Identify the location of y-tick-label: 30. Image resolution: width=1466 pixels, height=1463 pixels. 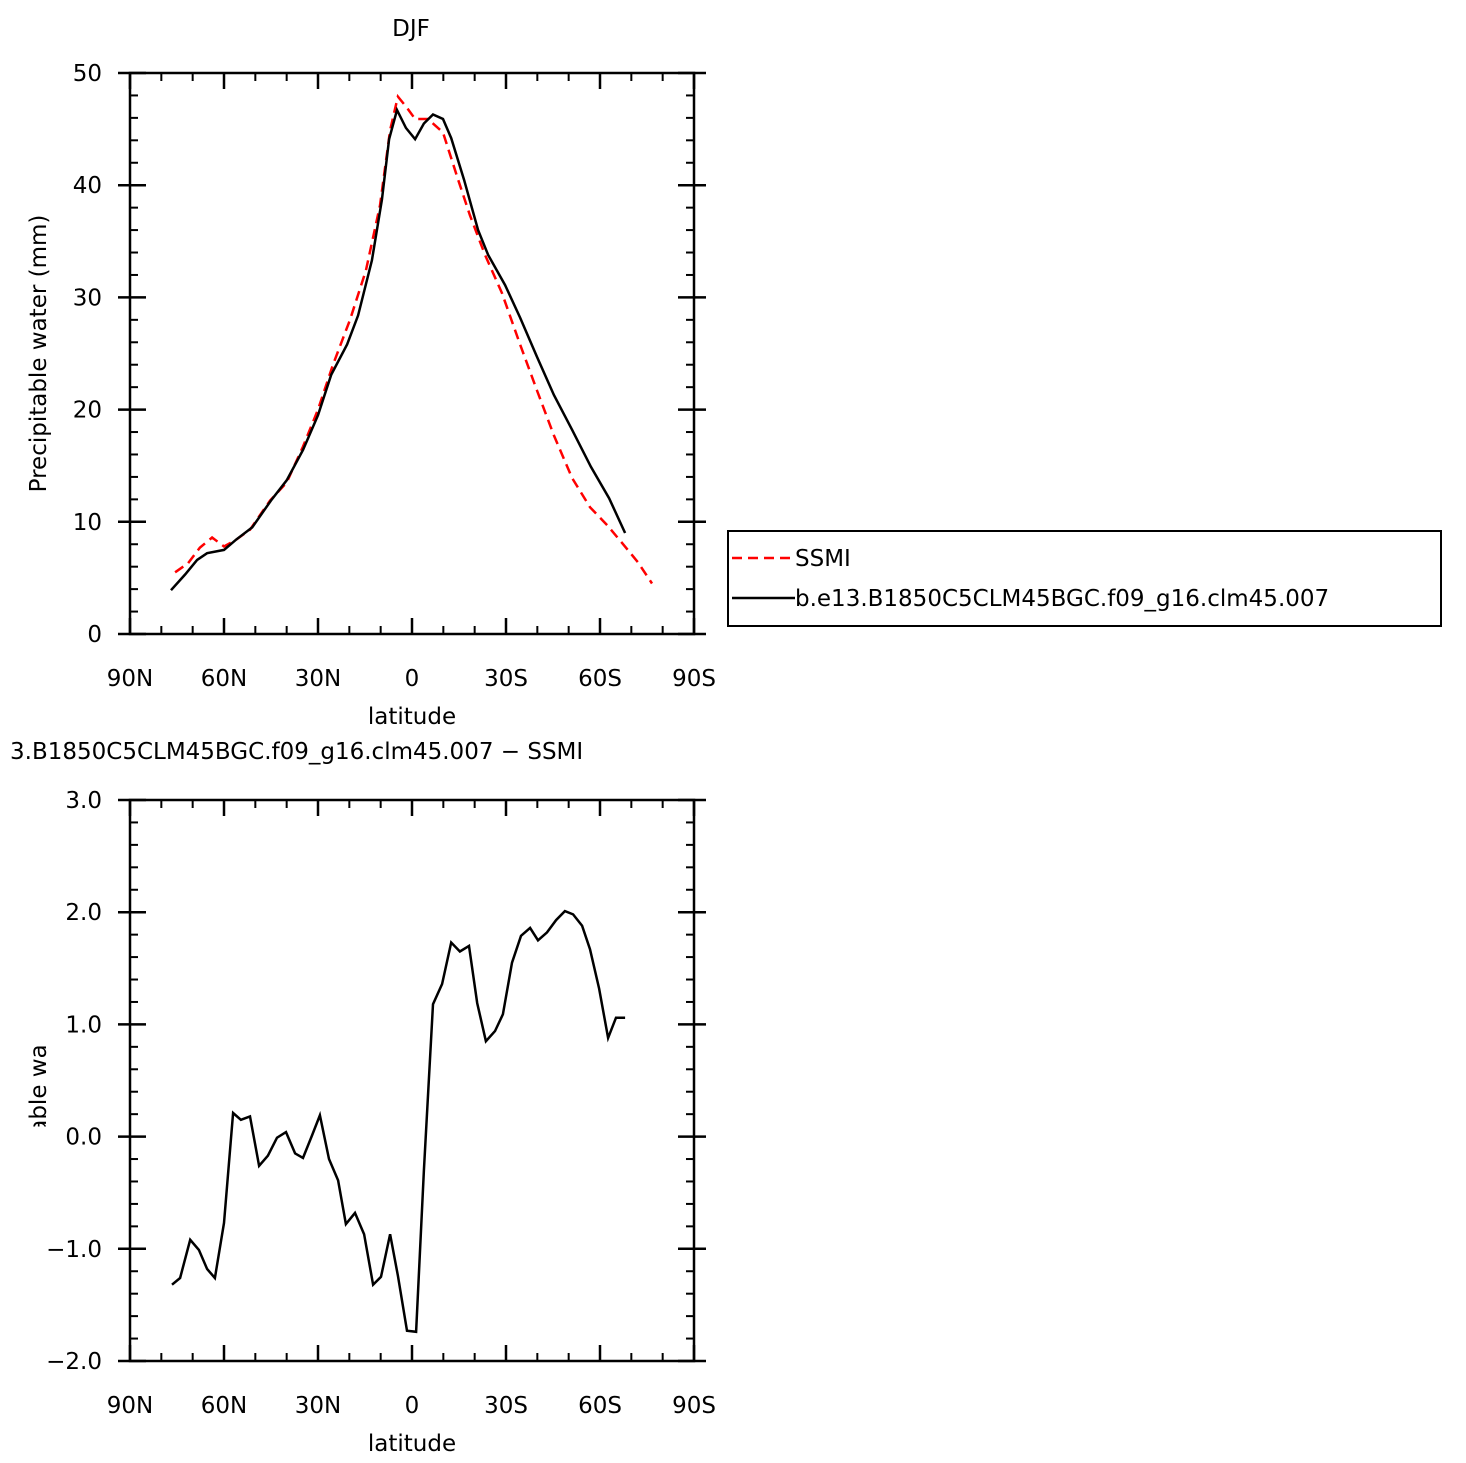
(87, 298).